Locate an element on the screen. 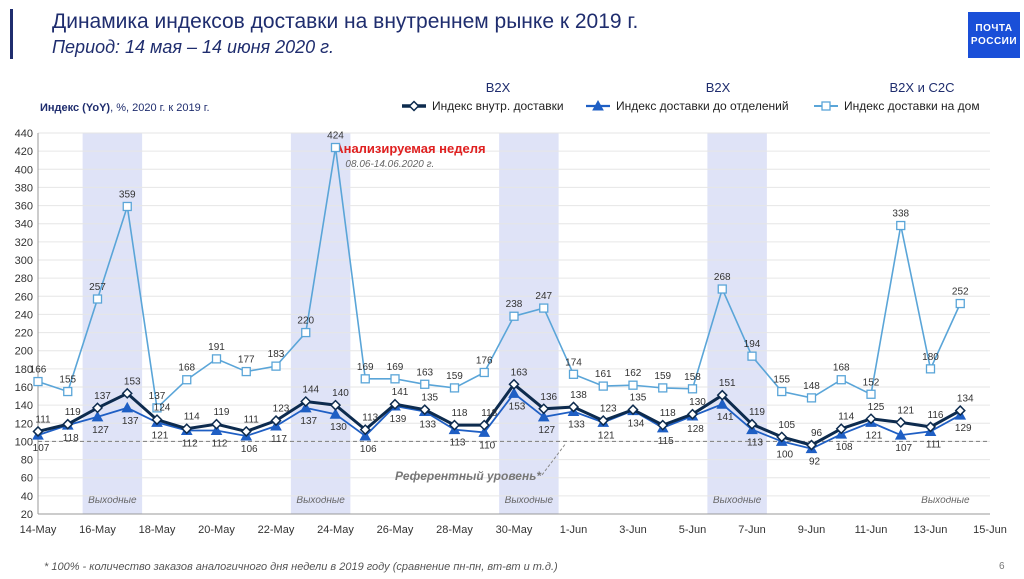 Image resolution: width=1024 pixels, height=579 pixels. weekend-band is located at coordinates (529, 323).